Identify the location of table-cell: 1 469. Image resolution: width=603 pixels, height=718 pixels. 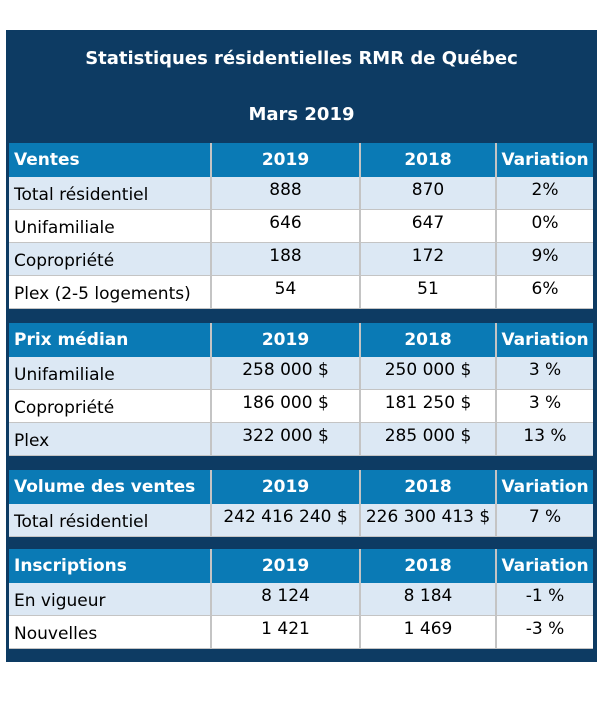
(429, 632).